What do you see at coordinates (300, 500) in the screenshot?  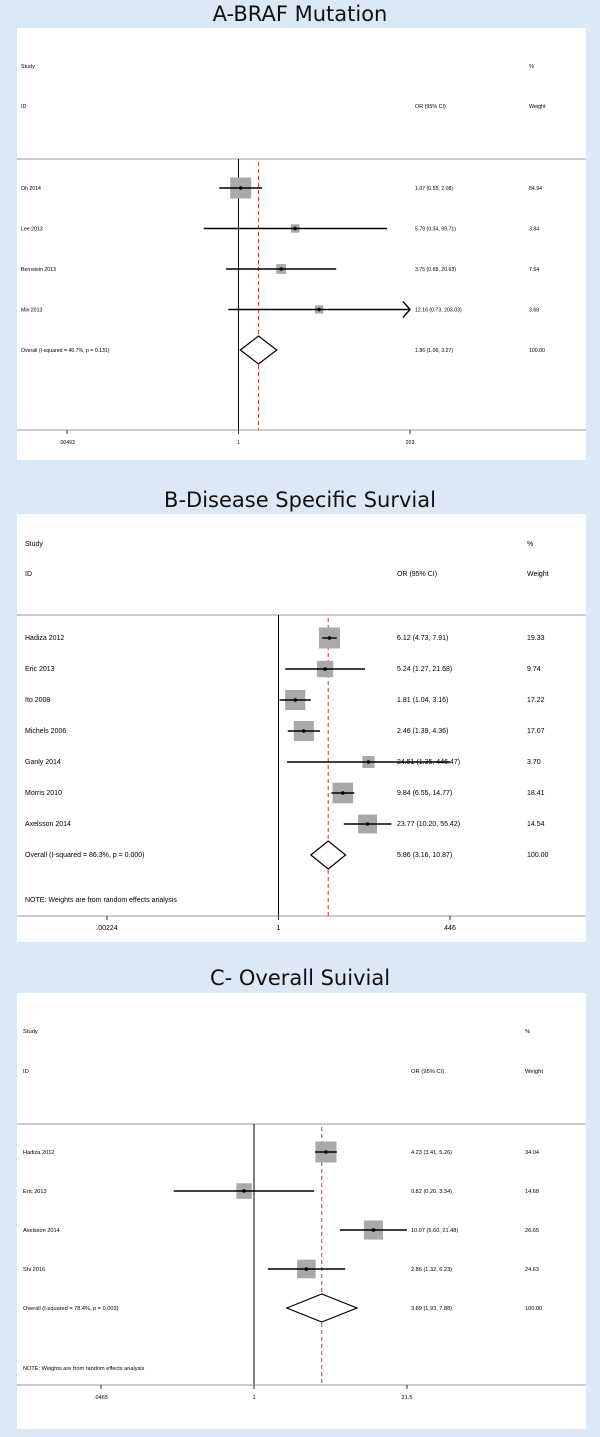 I see `panel-title: B-Disease Specific Survial` at bounding box center [300, 500].